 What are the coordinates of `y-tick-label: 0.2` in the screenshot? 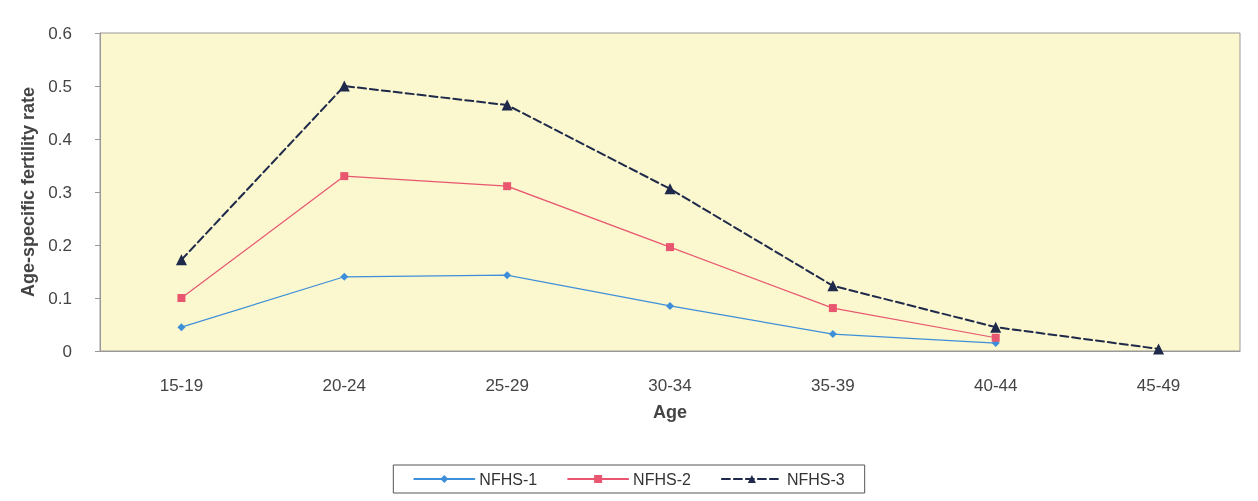 It's located at (60, 245).